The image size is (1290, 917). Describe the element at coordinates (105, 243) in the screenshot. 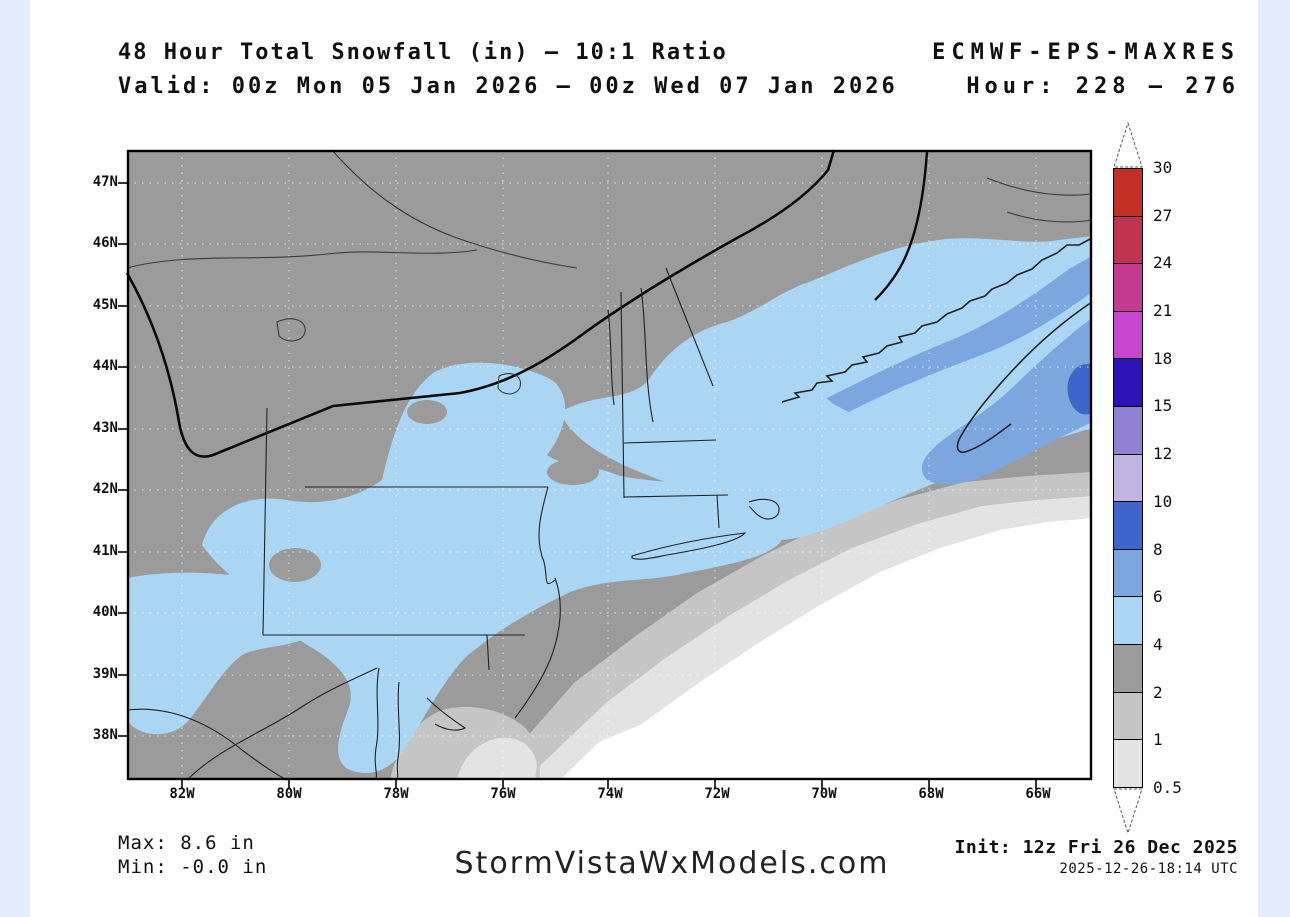

I see `lat-label: 46N` at that location.